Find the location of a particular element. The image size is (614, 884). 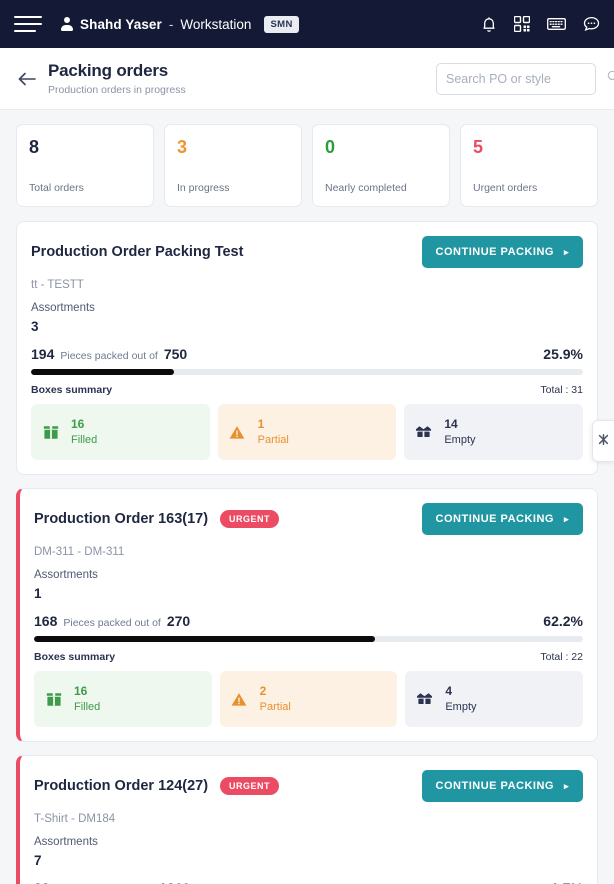

box-stat-text: 14 Empty is located at coordinates (460, 431).